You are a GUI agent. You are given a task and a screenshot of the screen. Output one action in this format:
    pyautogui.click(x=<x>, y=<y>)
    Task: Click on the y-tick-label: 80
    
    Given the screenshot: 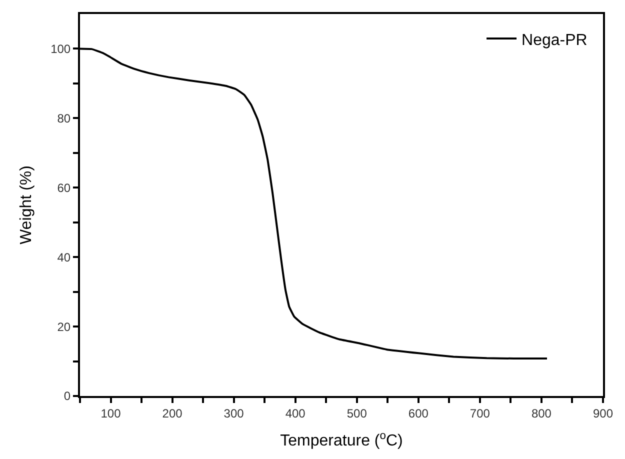 What is the action you would take?
    pyautogui.click(x=64, y=118)
    